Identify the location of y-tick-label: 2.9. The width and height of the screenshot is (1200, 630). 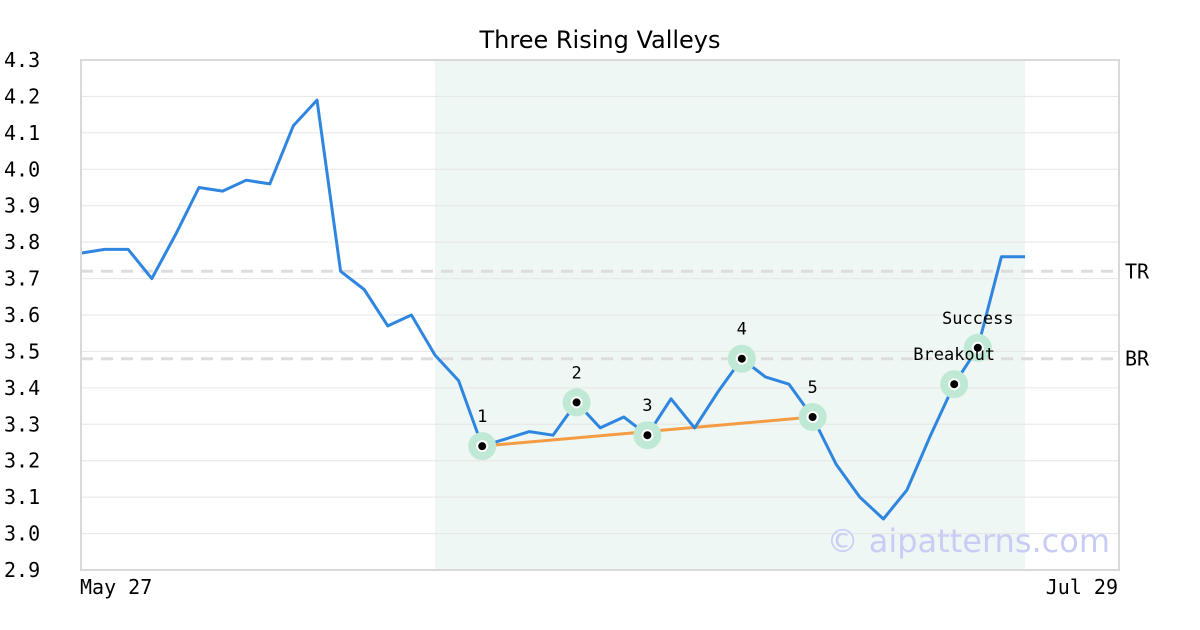
(22, 570).